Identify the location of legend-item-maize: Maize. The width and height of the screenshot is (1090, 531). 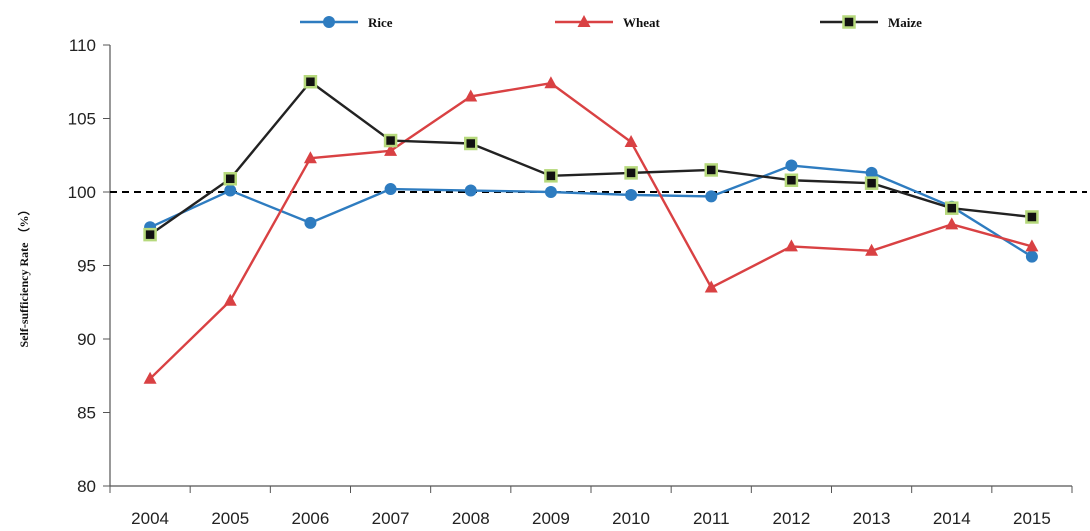
(871, 22).